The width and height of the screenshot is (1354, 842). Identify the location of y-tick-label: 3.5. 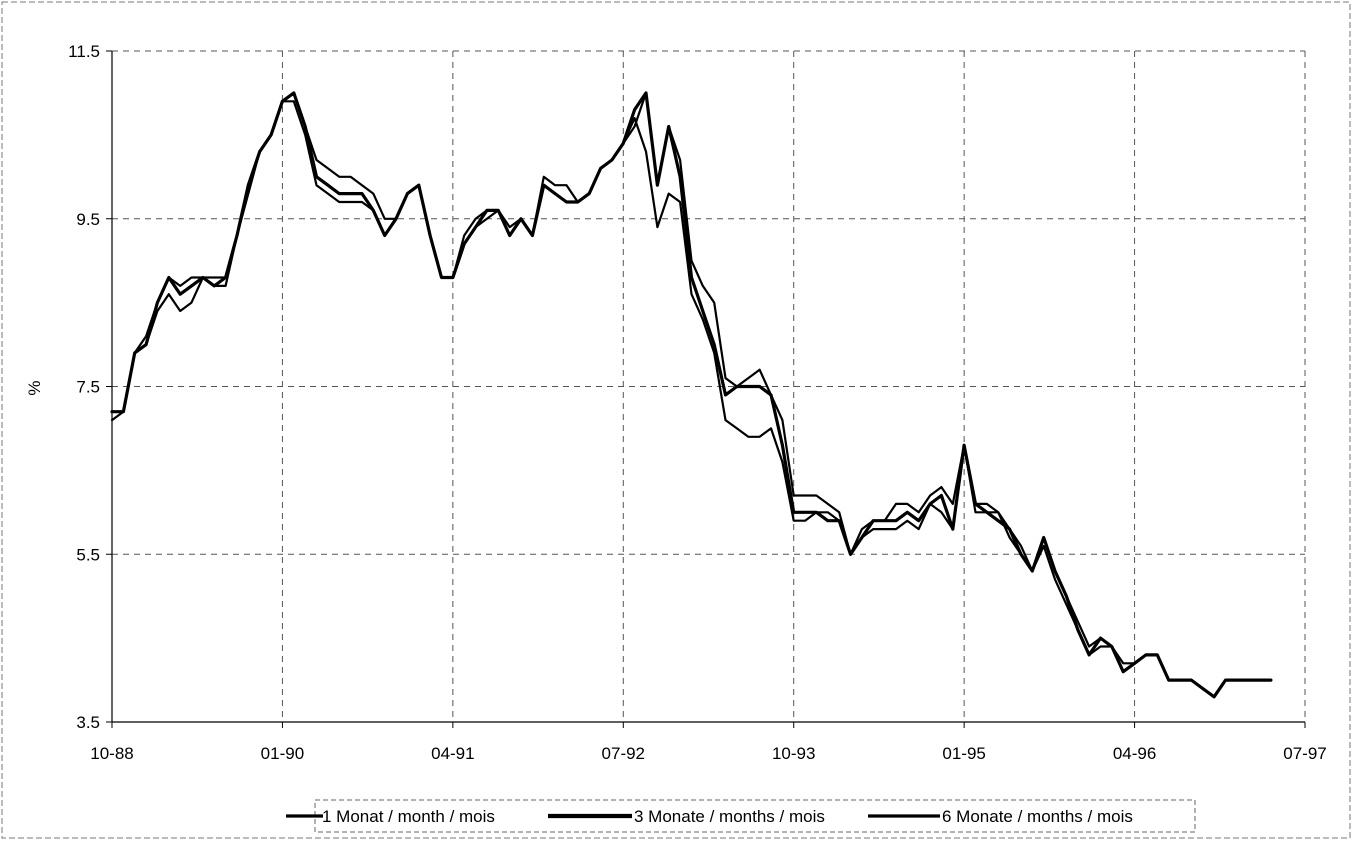
(88, 722).